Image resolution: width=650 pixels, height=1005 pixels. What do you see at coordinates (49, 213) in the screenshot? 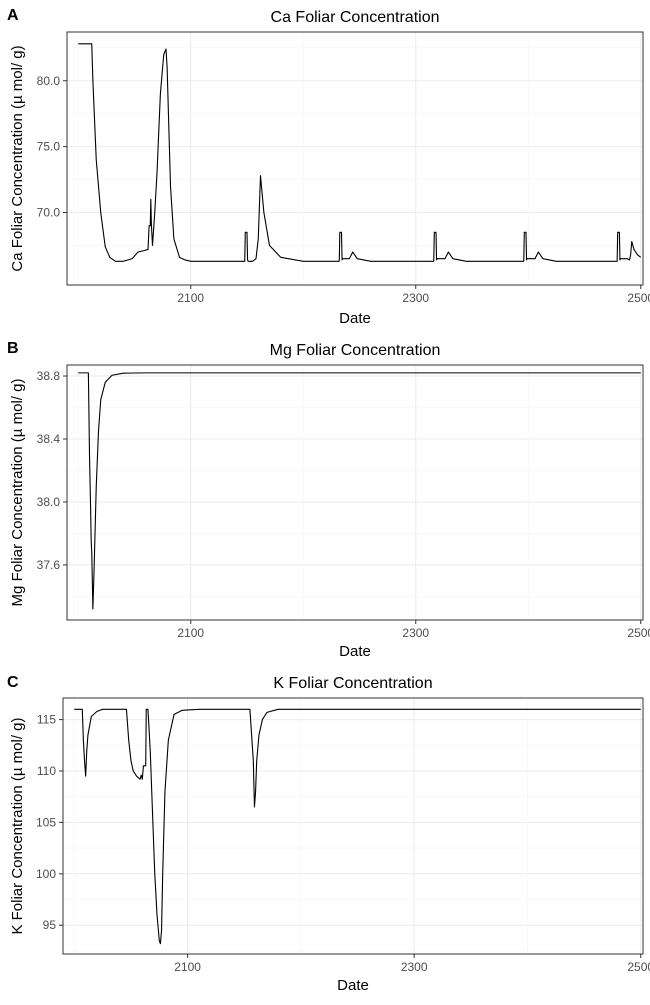
I see `y-tick-label: 70.0` at bounding box center [49, 213].